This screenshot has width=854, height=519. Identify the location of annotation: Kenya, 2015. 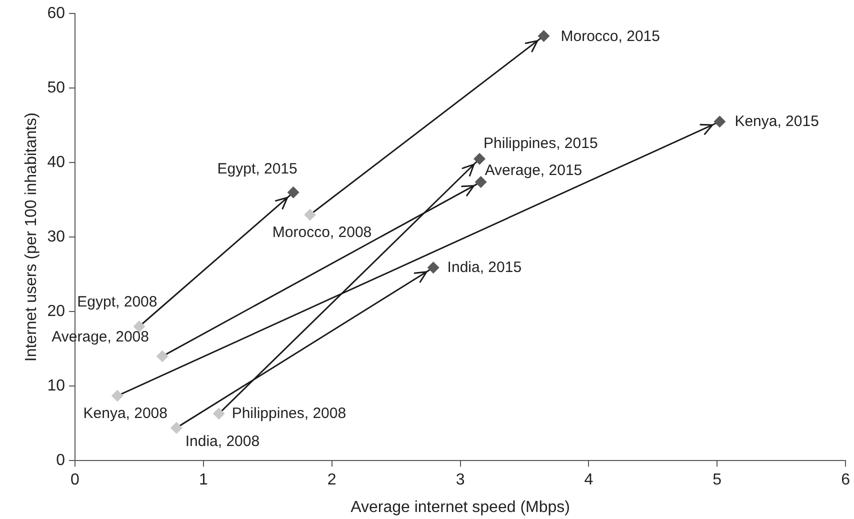
(776, 121).